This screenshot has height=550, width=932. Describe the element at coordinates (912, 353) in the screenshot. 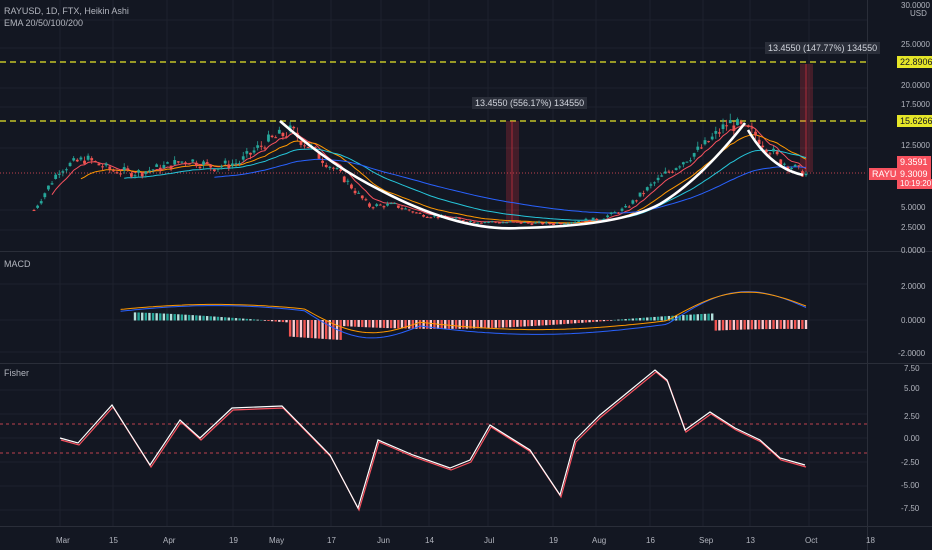

I see `macd-tick: -2.0000` at that location.